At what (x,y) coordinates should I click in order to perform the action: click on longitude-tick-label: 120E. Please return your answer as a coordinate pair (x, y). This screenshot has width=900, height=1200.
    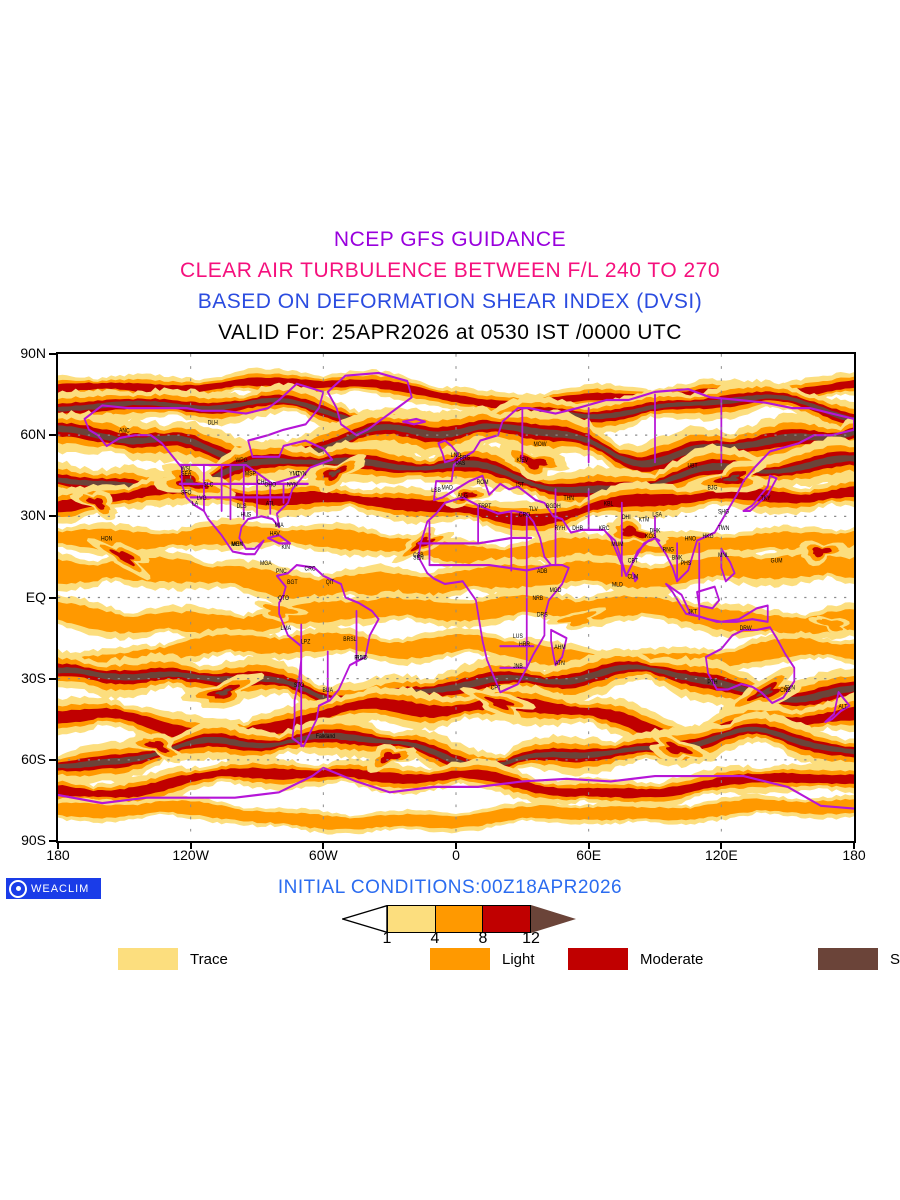
    Looking at the image, I should click on (721, 855).